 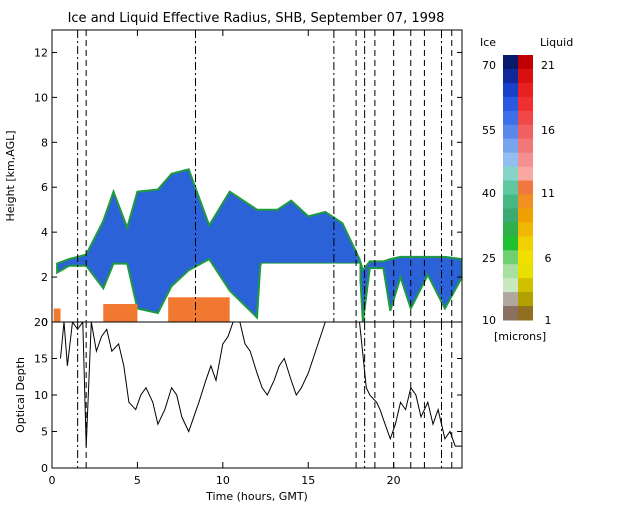 What do you see at coordinates (308, 480) in the screenshot?
I see `time-x-tick-label-3: 15` at bounding box center [308, 480].